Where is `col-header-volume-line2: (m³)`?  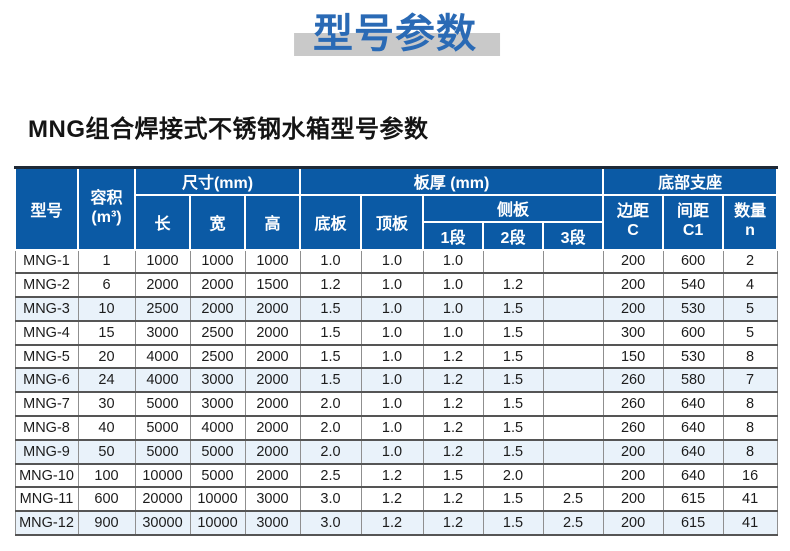
col-header-volume-line2: (m³) is located at coordinates (106, 217).